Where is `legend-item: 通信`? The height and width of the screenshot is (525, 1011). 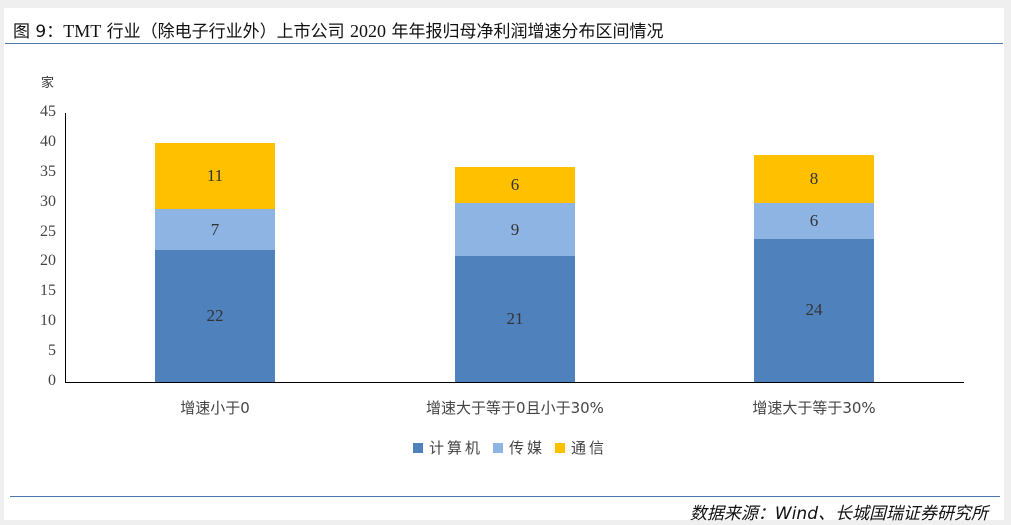 legend-item: 通信 is located at coordinates (581, 447).